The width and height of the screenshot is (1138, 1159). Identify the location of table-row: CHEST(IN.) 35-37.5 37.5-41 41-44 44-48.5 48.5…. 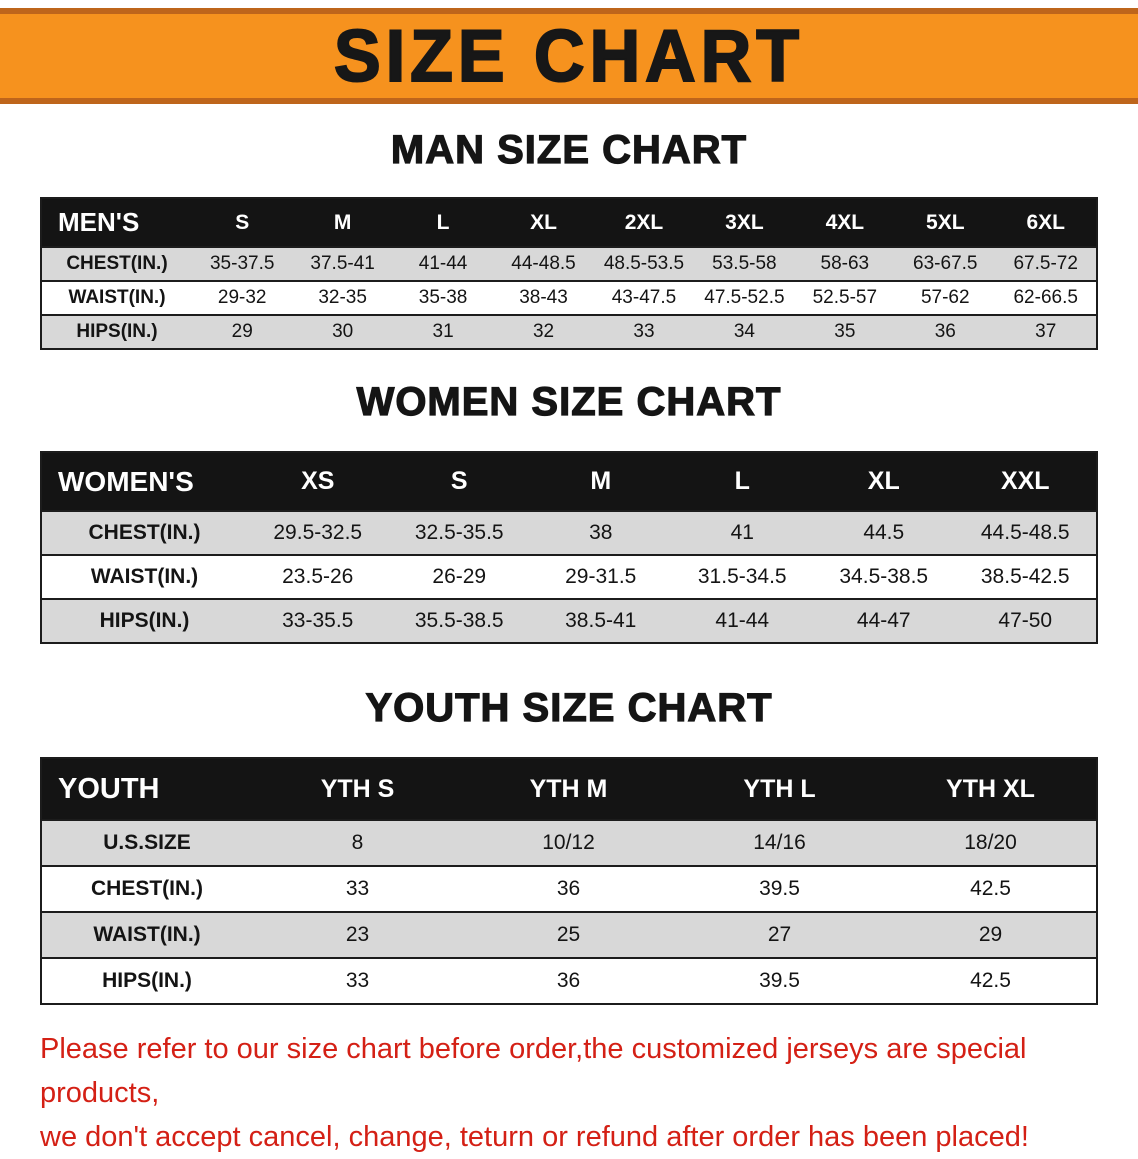
(569, 263).